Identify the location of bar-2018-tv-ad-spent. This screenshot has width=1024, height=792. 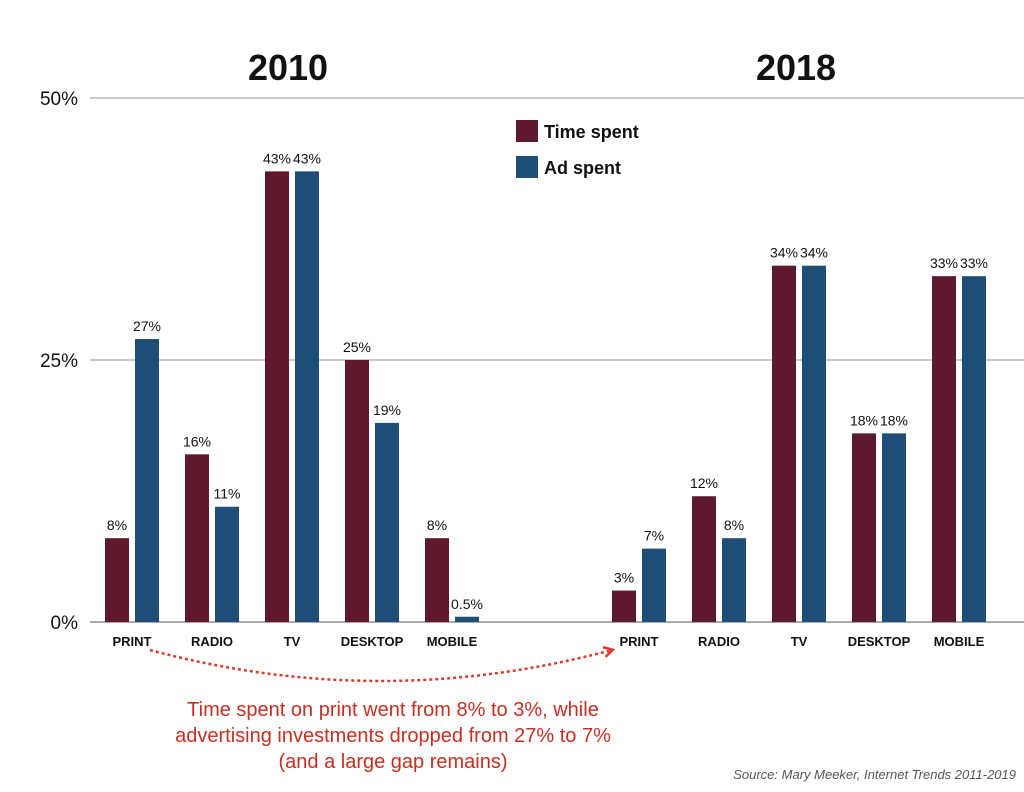
(814, 443).